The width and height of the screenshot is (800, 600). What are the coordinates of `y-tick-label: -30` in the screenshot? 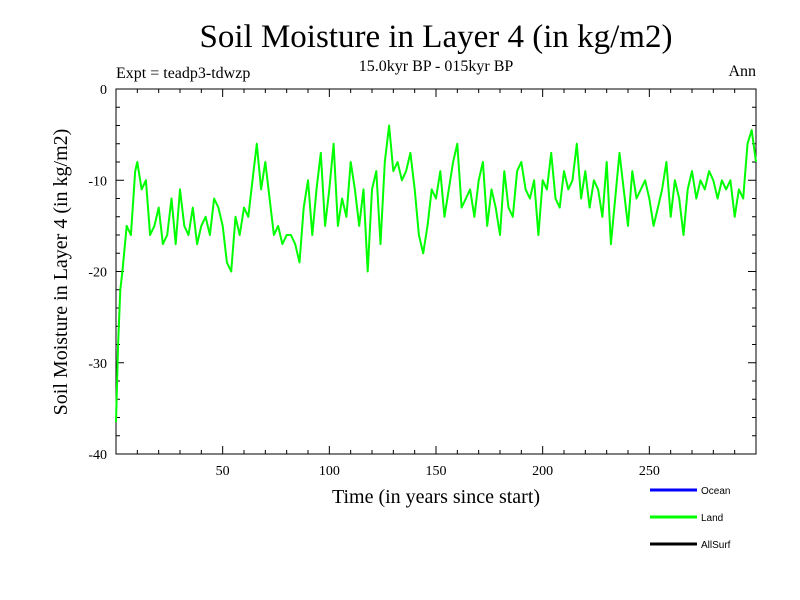 It's located at (97, 364).